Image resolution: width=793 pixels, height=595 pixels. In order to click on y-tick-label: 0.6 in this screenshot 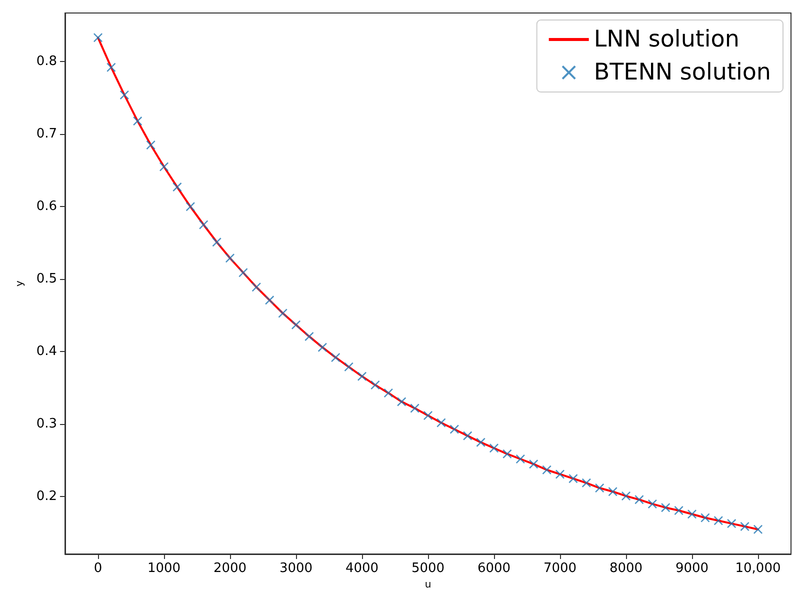, I will do `click(46, 206)`.